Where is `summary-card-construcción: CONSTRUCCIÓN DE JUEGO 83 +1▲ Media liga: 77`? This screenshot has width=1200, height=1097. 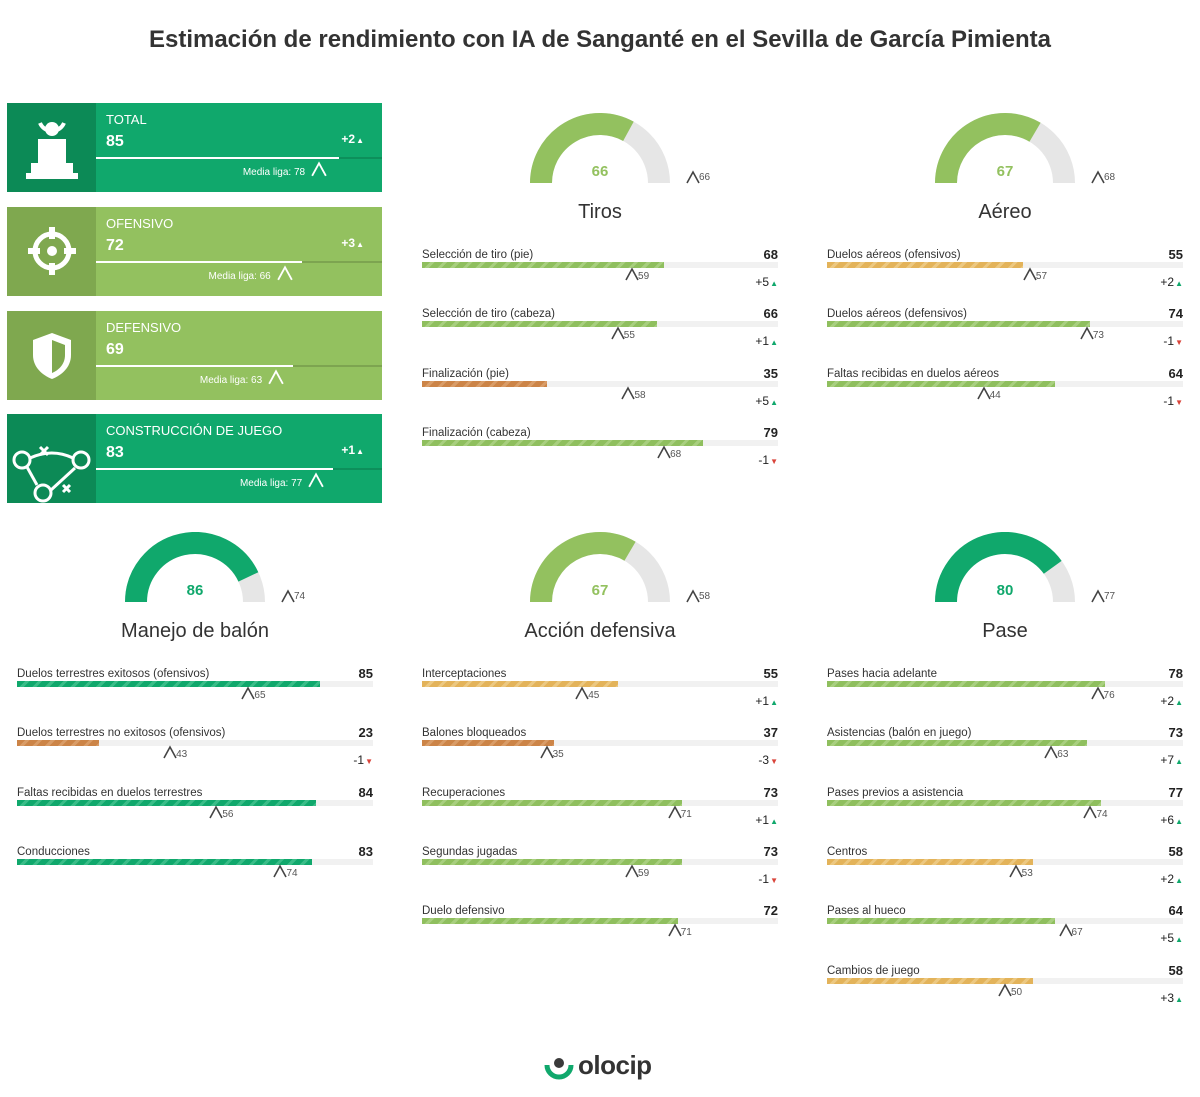 summary-card-construcción: CONSTRUCCIÓN DE JUEGO 83 +1▲ Media liga: 77 is located at coordinates (194, 458).